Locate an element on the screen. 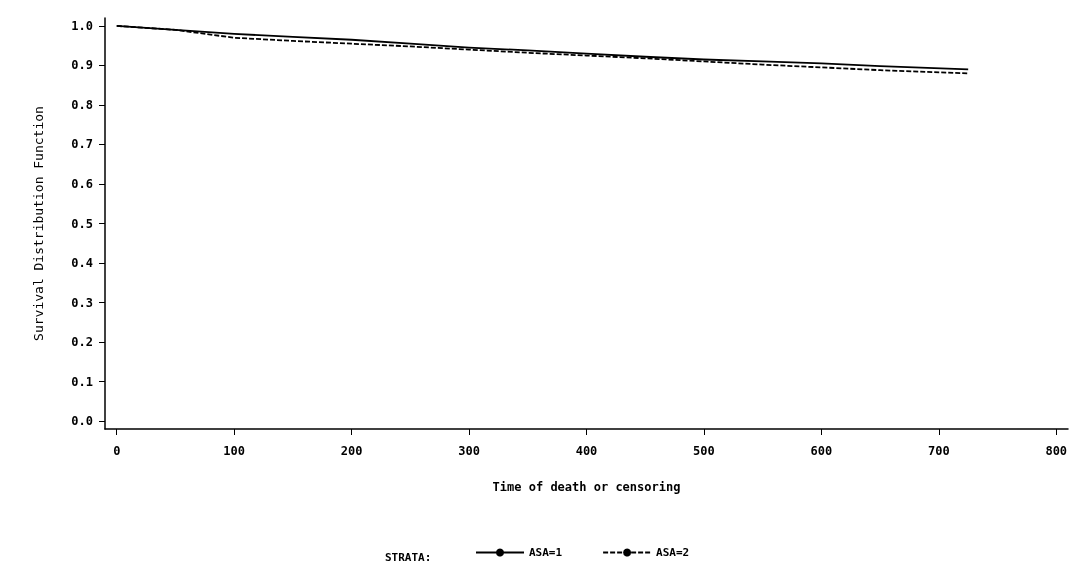 This screenshot has width=1084, height=571. x-tick-label: 600 is located at coordinates (821, 451).